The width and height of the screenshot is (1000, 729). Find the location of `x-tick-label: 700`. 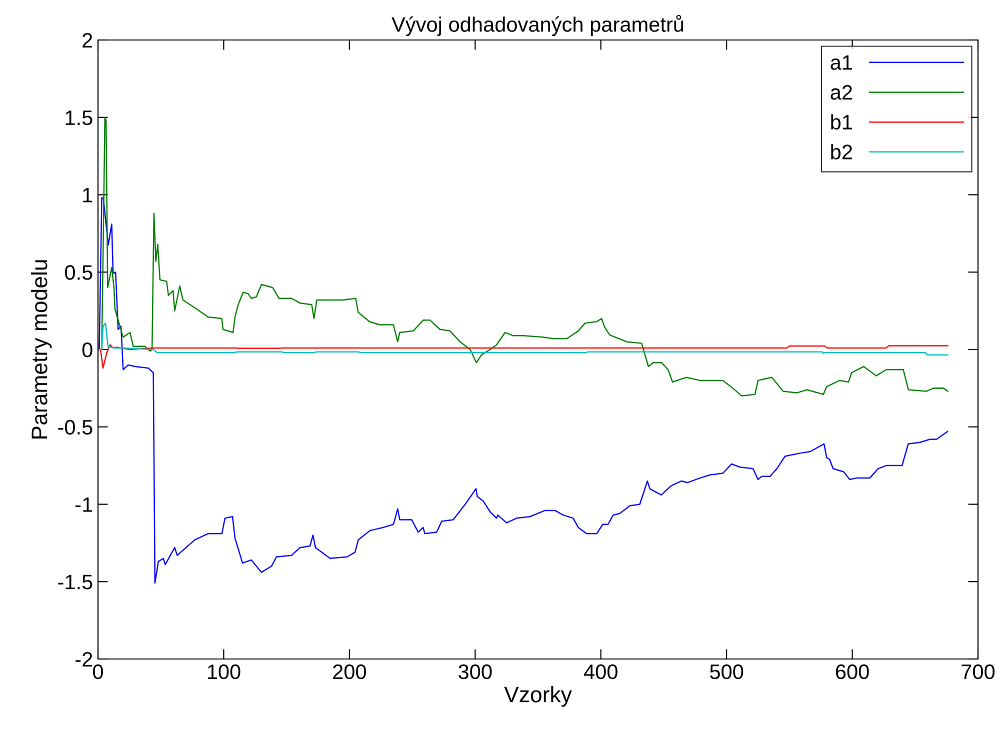

x-tick-label: 700 is located at coordinates (978, 672).